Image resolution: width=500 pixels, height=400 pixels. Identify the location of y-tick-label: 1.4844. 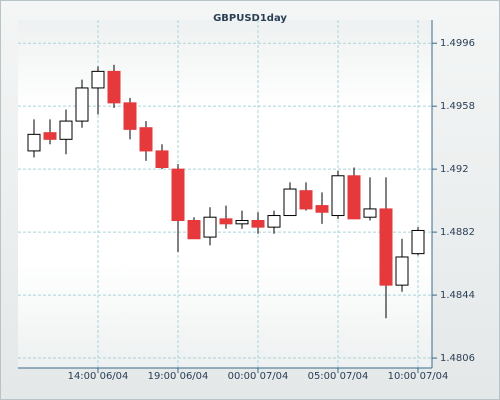
(457, 295).